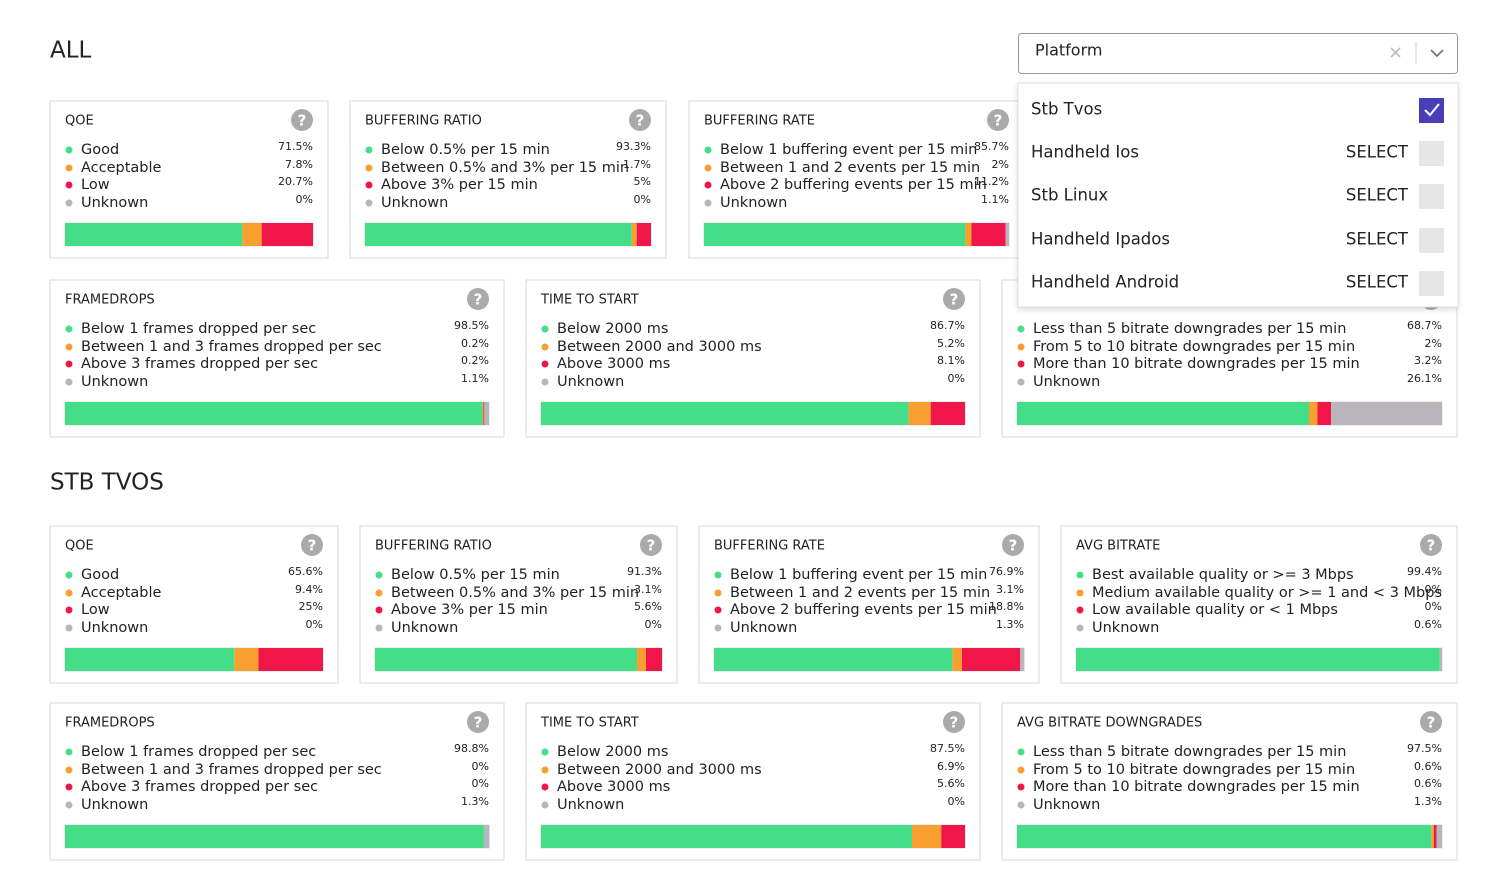 Image resolution: width=1499 pixels, height=888 pixels. What do you see at coordinates (471, 748) in the screenshot?
I see `row-value: 98.8%` at bounding box center [471, 748].